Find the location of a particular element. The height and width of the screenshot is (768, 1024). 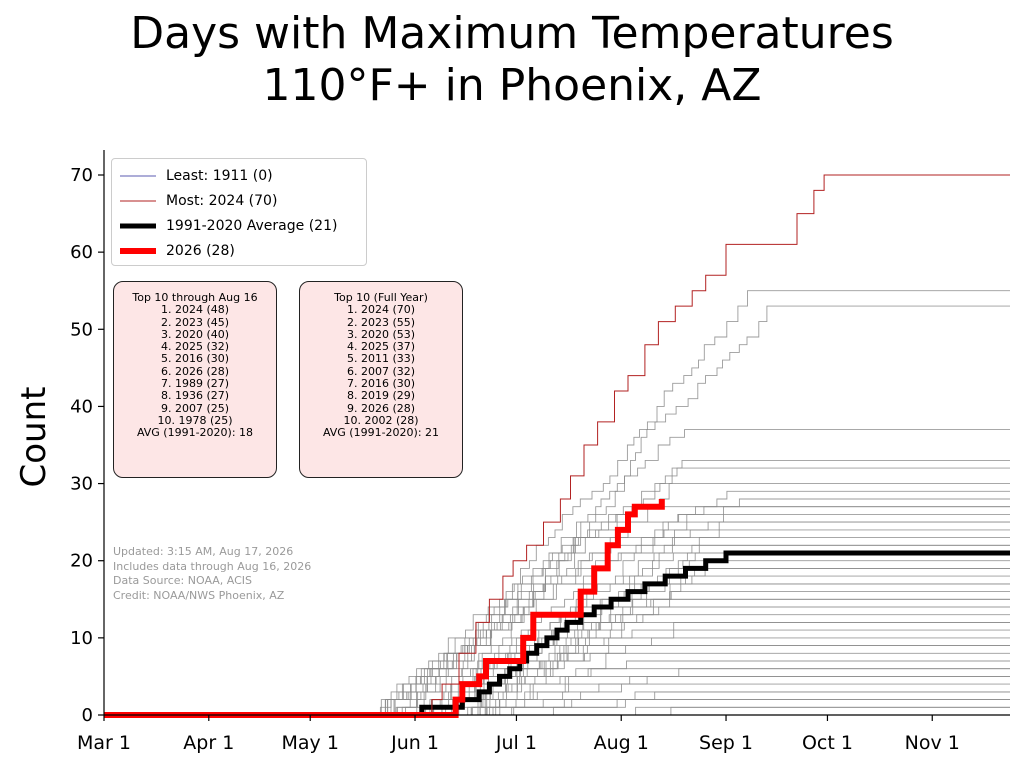

legend-entry-average: 1991-2020 Average (21) is located at coordinates (239, 225).